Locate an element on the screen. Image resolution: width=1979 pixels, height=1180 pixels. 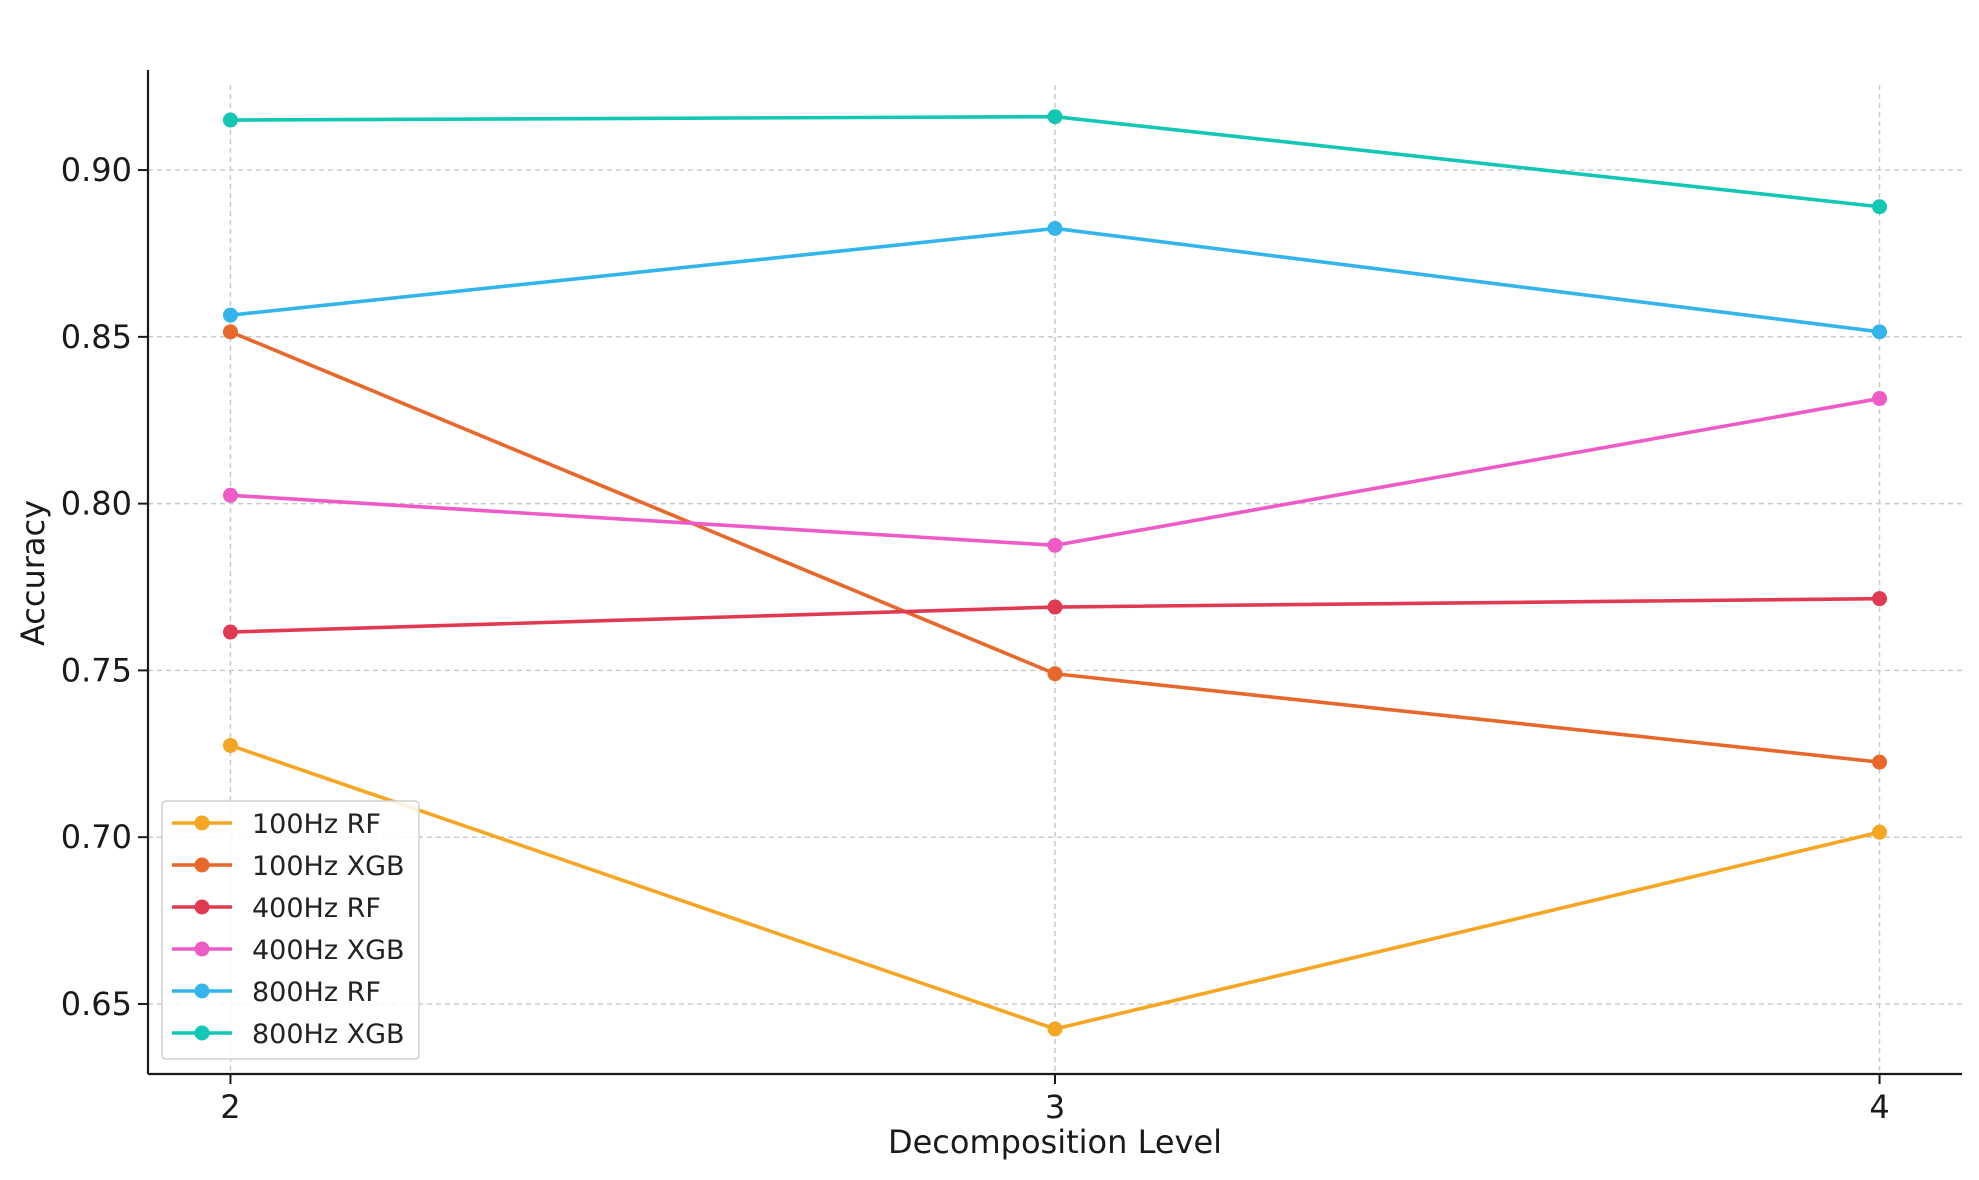
legend-item: 100Hz RF is located at coordinates (276, 824).